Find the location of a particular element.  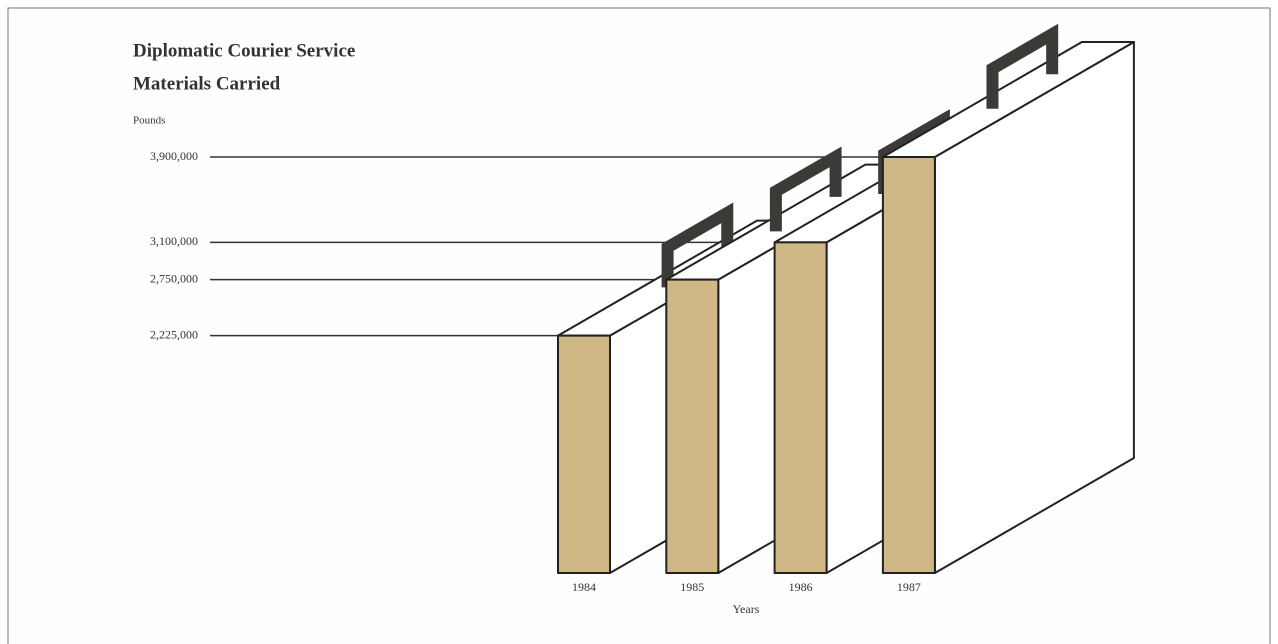

y-tick-label: 3,900,000 is located at coordinates (174, 156).